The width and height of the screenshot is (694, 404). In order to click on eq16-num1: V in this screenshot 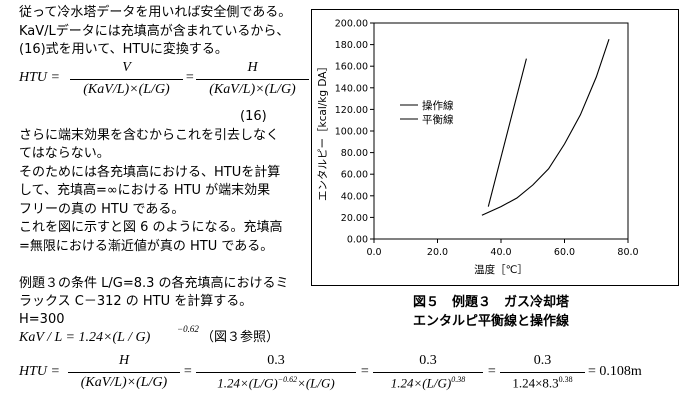, I will do `click(126, 67)`.